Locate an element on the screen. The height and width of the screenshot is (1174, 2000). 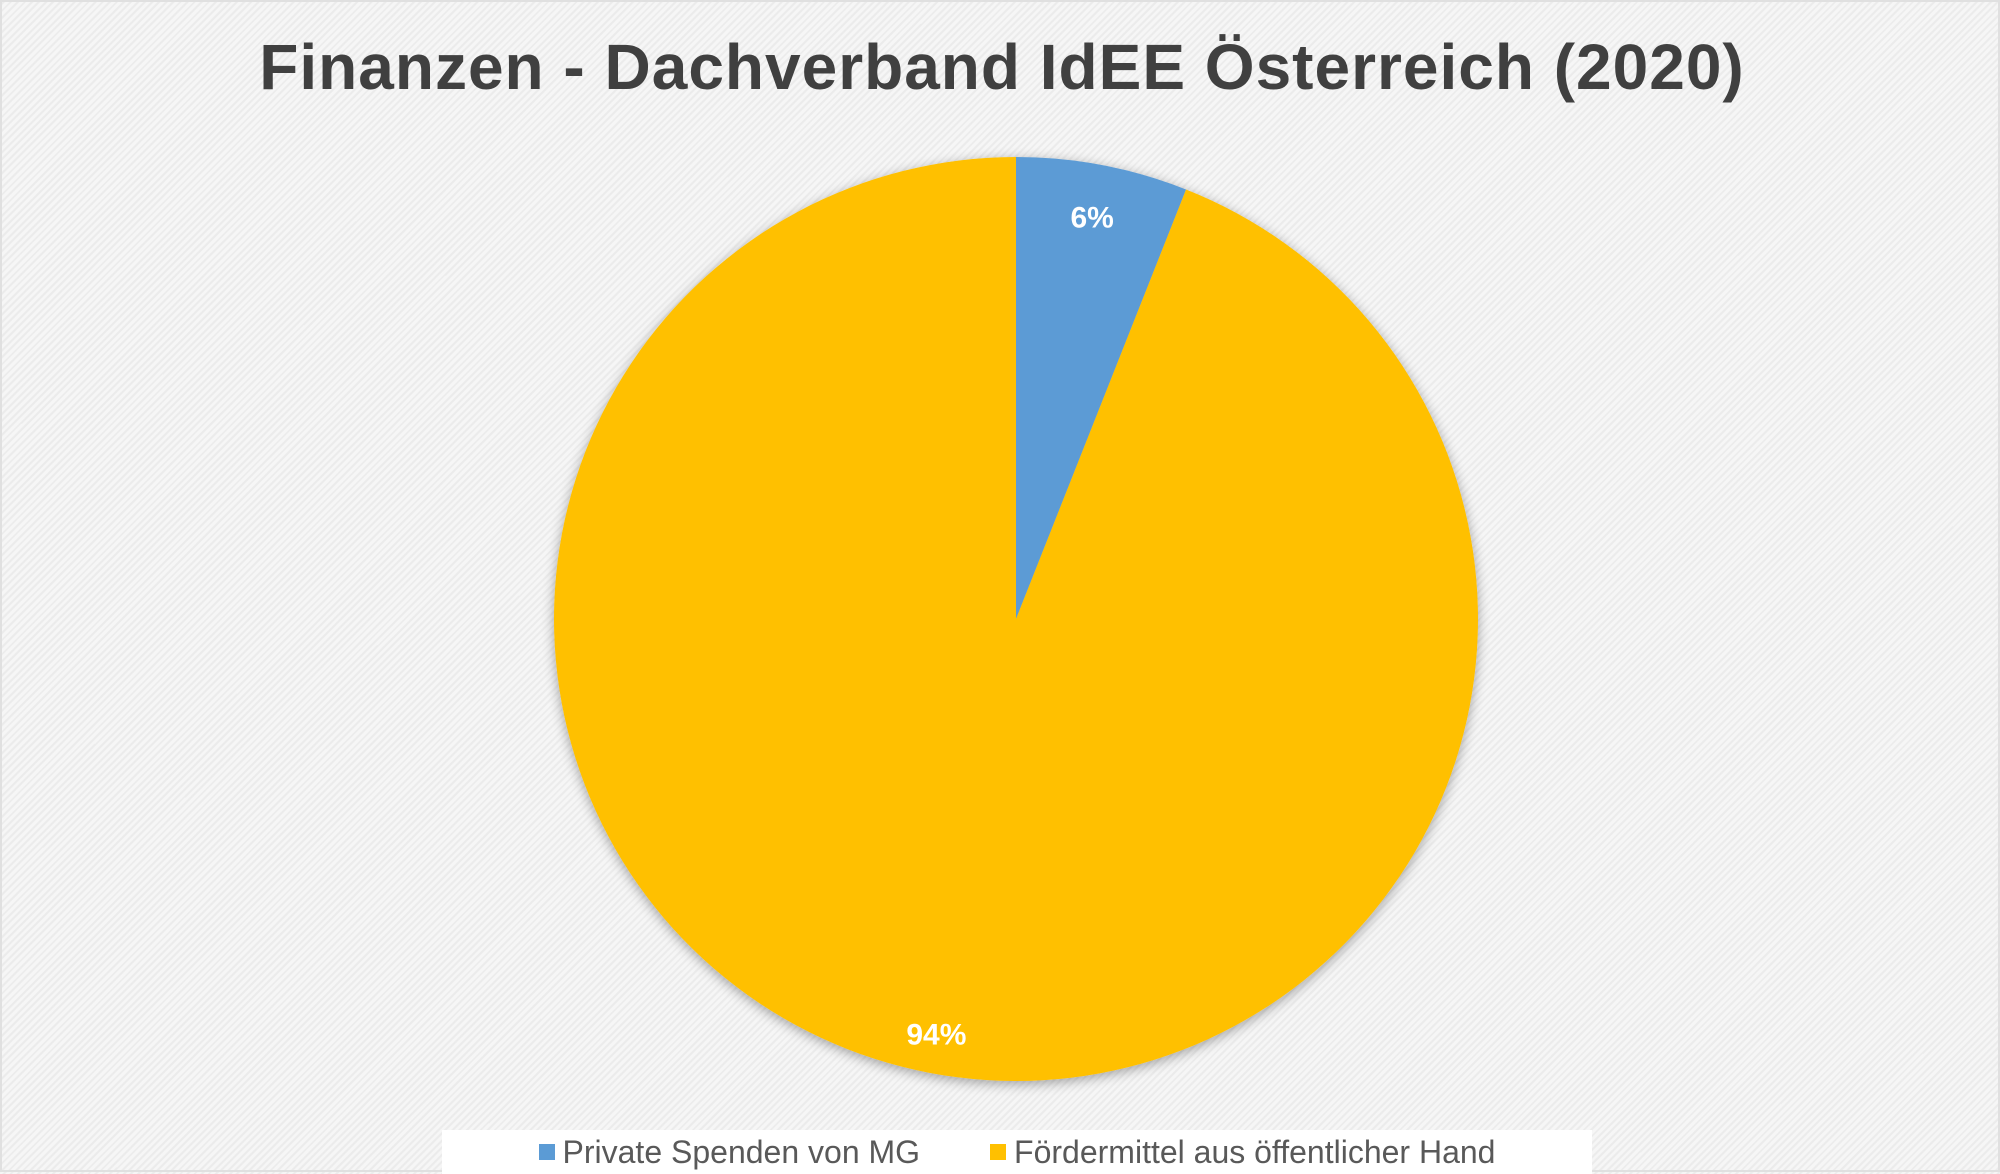
legend-label-1: Private Spenden von MG is located at coordinates (741, 1151).